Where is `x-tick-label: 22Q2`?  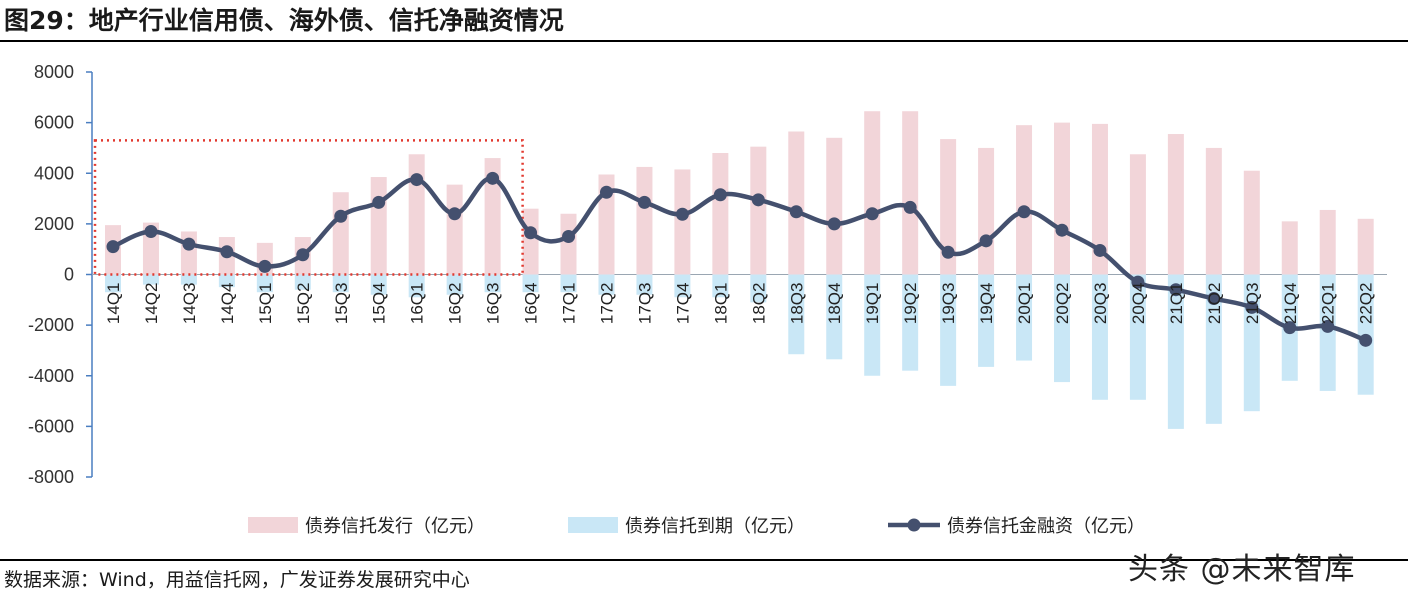 x-tick-label: 22Q2 is located at coordinates (1366, 304).